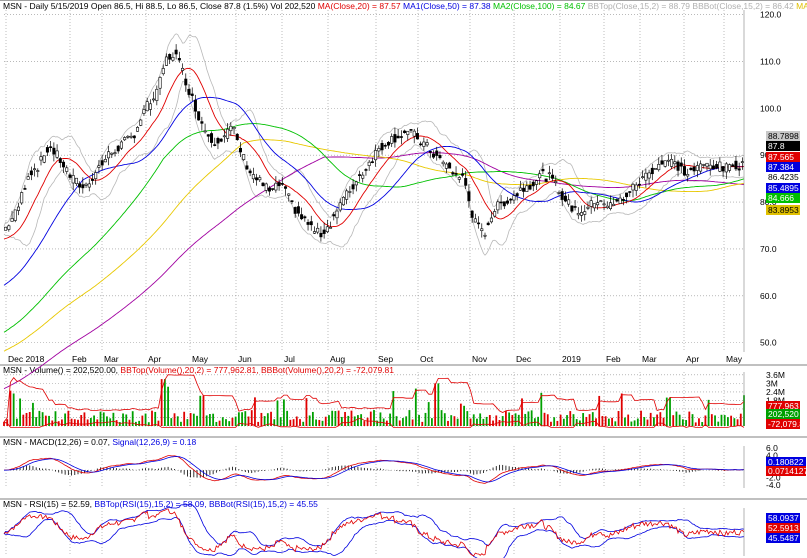  What do you see at coordinates (734, 359) in the screenshot?
I see `month-label: May` at bounding box center [734, 359].